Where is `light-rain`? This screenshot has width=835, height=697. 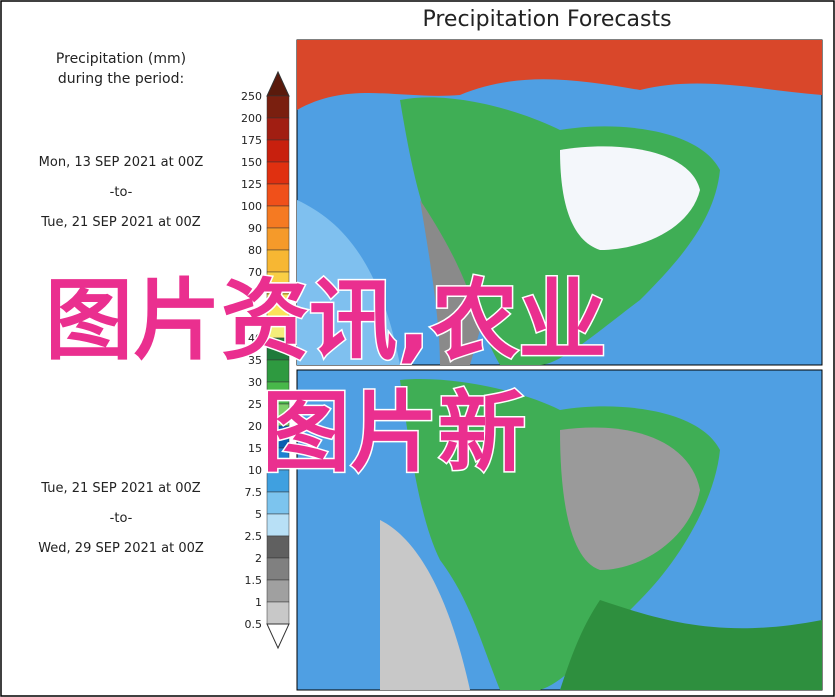 light-rain is located at coordinates (348, 282).